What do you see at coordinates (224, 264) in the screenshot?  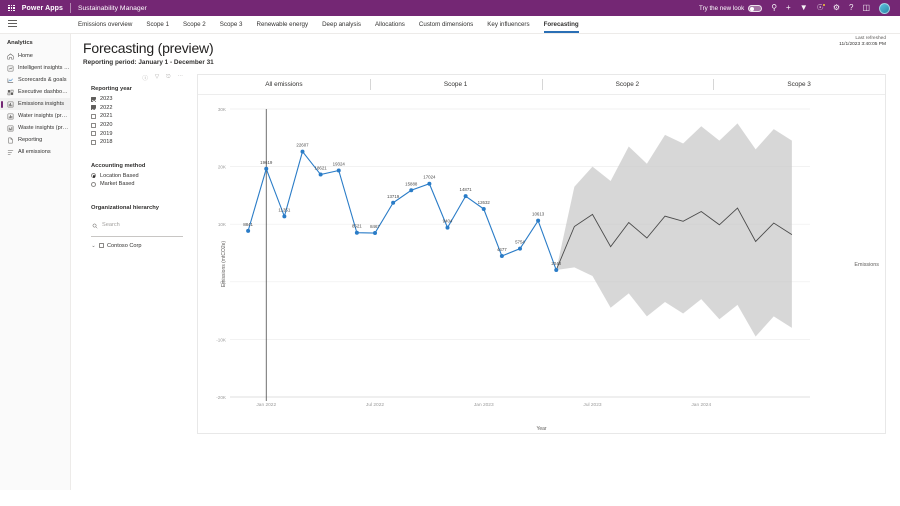 I see `y-axis-title: Emissions (mtCO2e)` at bounding box center [224, 264].